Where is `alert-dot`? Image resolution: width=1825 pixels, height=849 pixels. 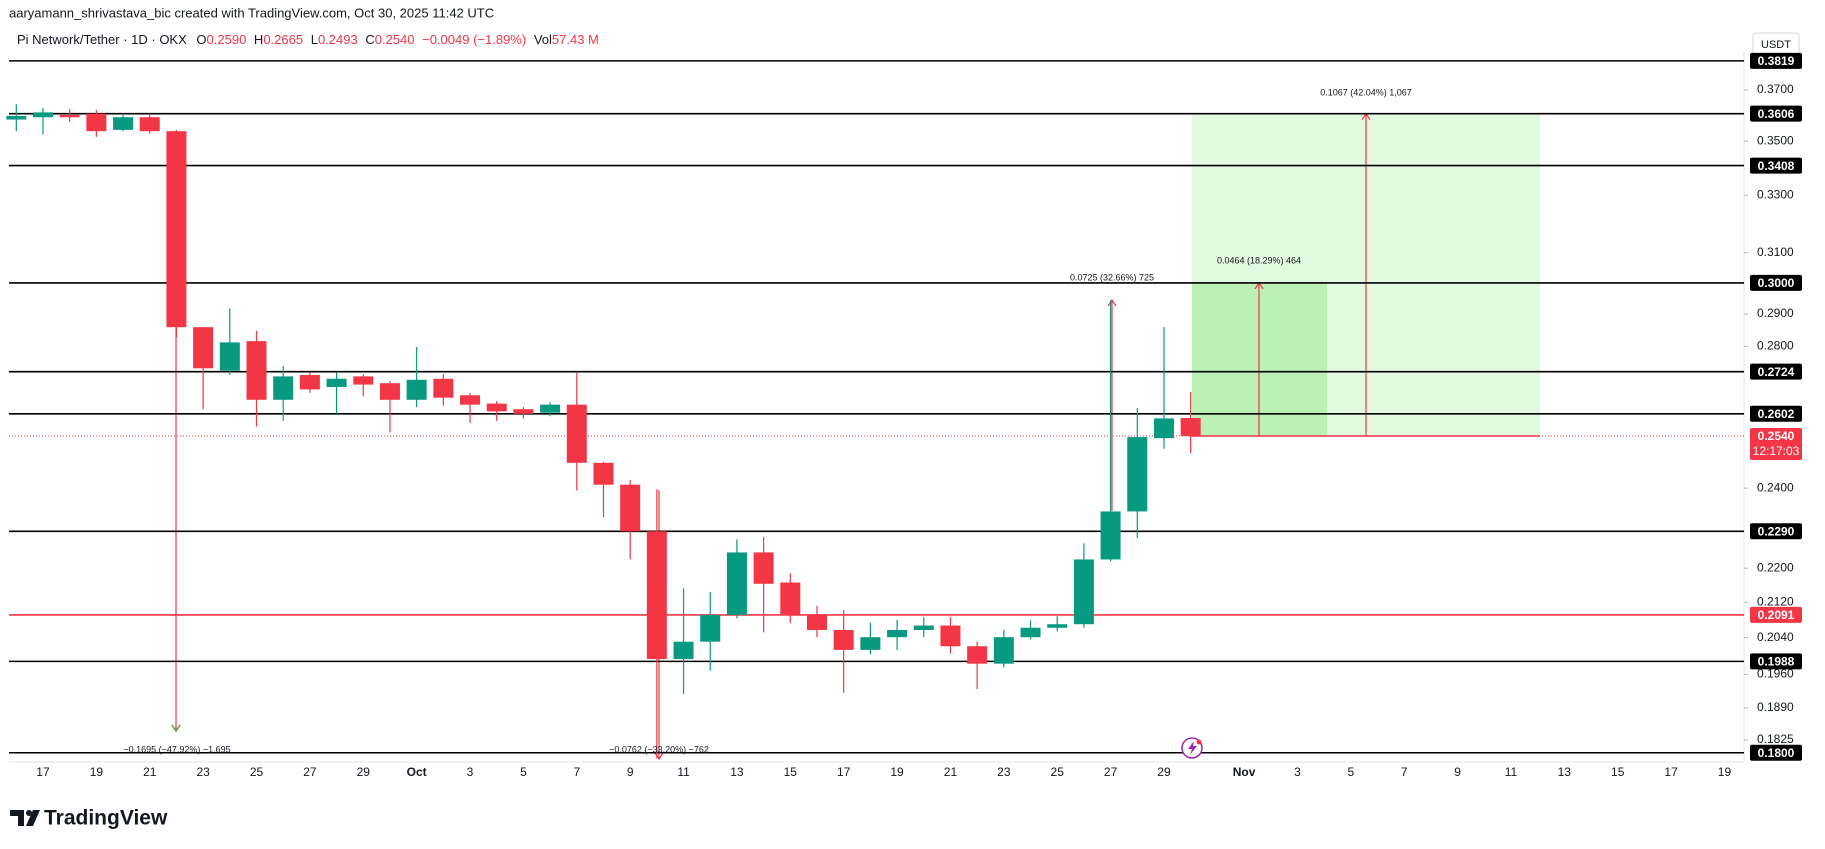 alert-dot is located at coordinates (1199, 742).